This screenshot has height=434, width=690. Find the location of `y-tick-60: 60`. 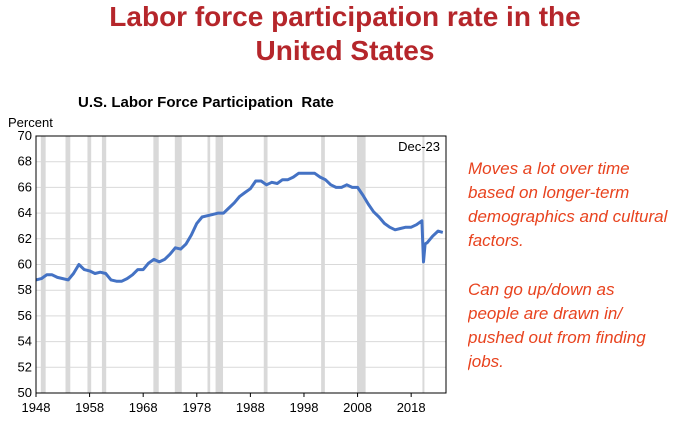

y-tick-60: 60 is located at coordinates (25, 264).